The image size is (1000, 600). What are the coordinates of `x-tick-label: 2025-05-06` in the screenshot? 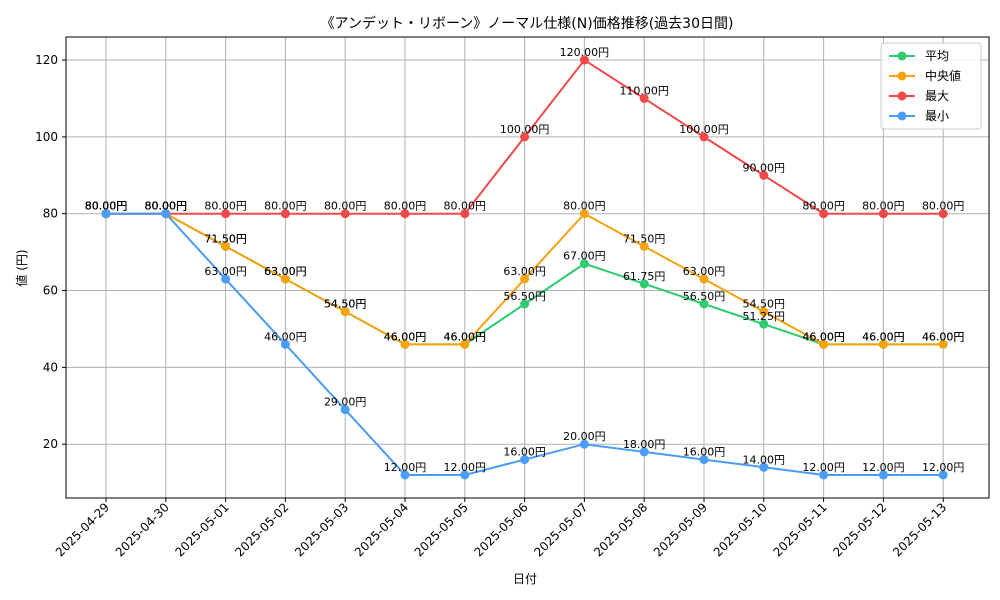 It's located at (501, 529).